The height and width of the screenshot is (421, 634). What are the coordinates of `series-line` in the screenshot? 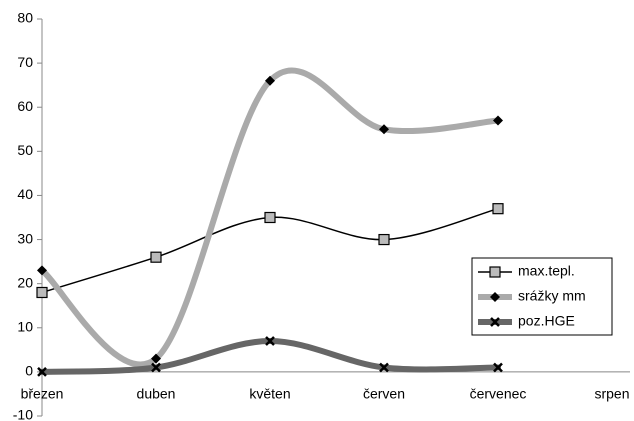 It's located at (270, 356).